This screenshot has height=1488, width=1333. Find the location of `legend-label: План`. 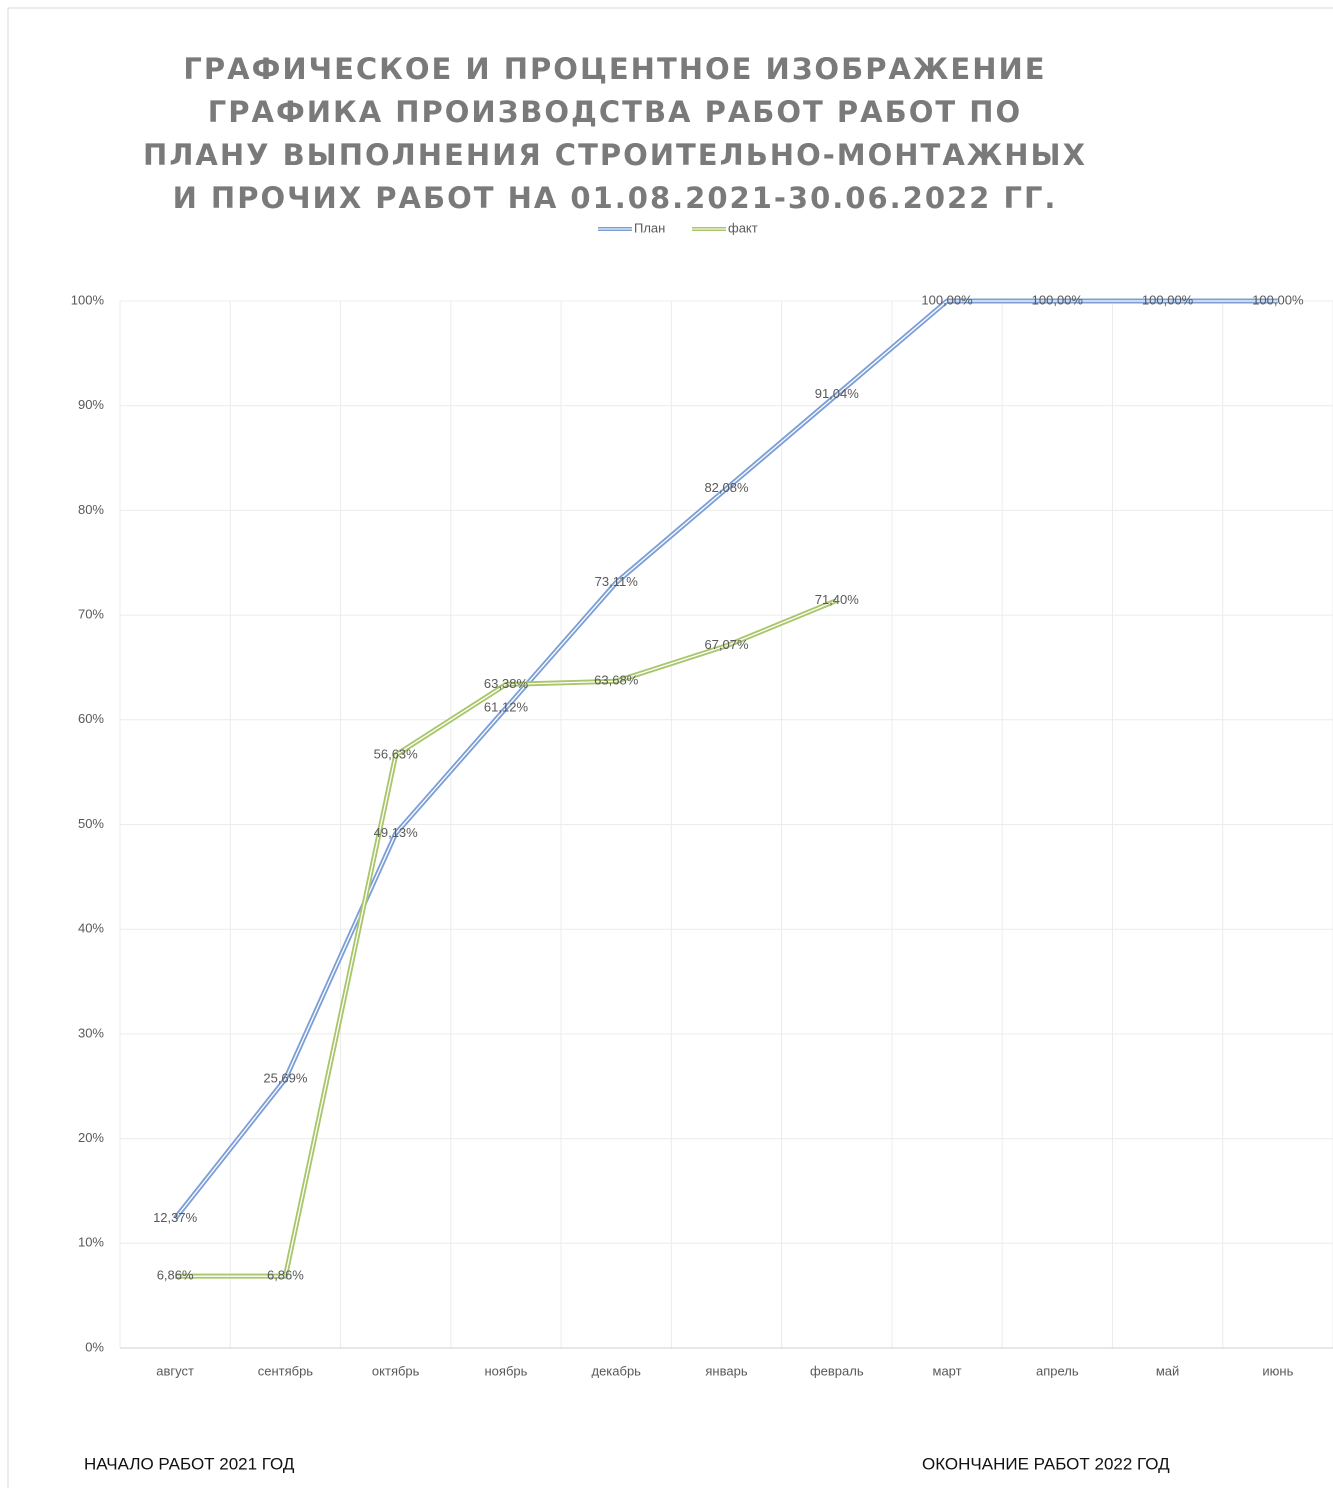

legend-label: План is located at coordinates (649, 227).